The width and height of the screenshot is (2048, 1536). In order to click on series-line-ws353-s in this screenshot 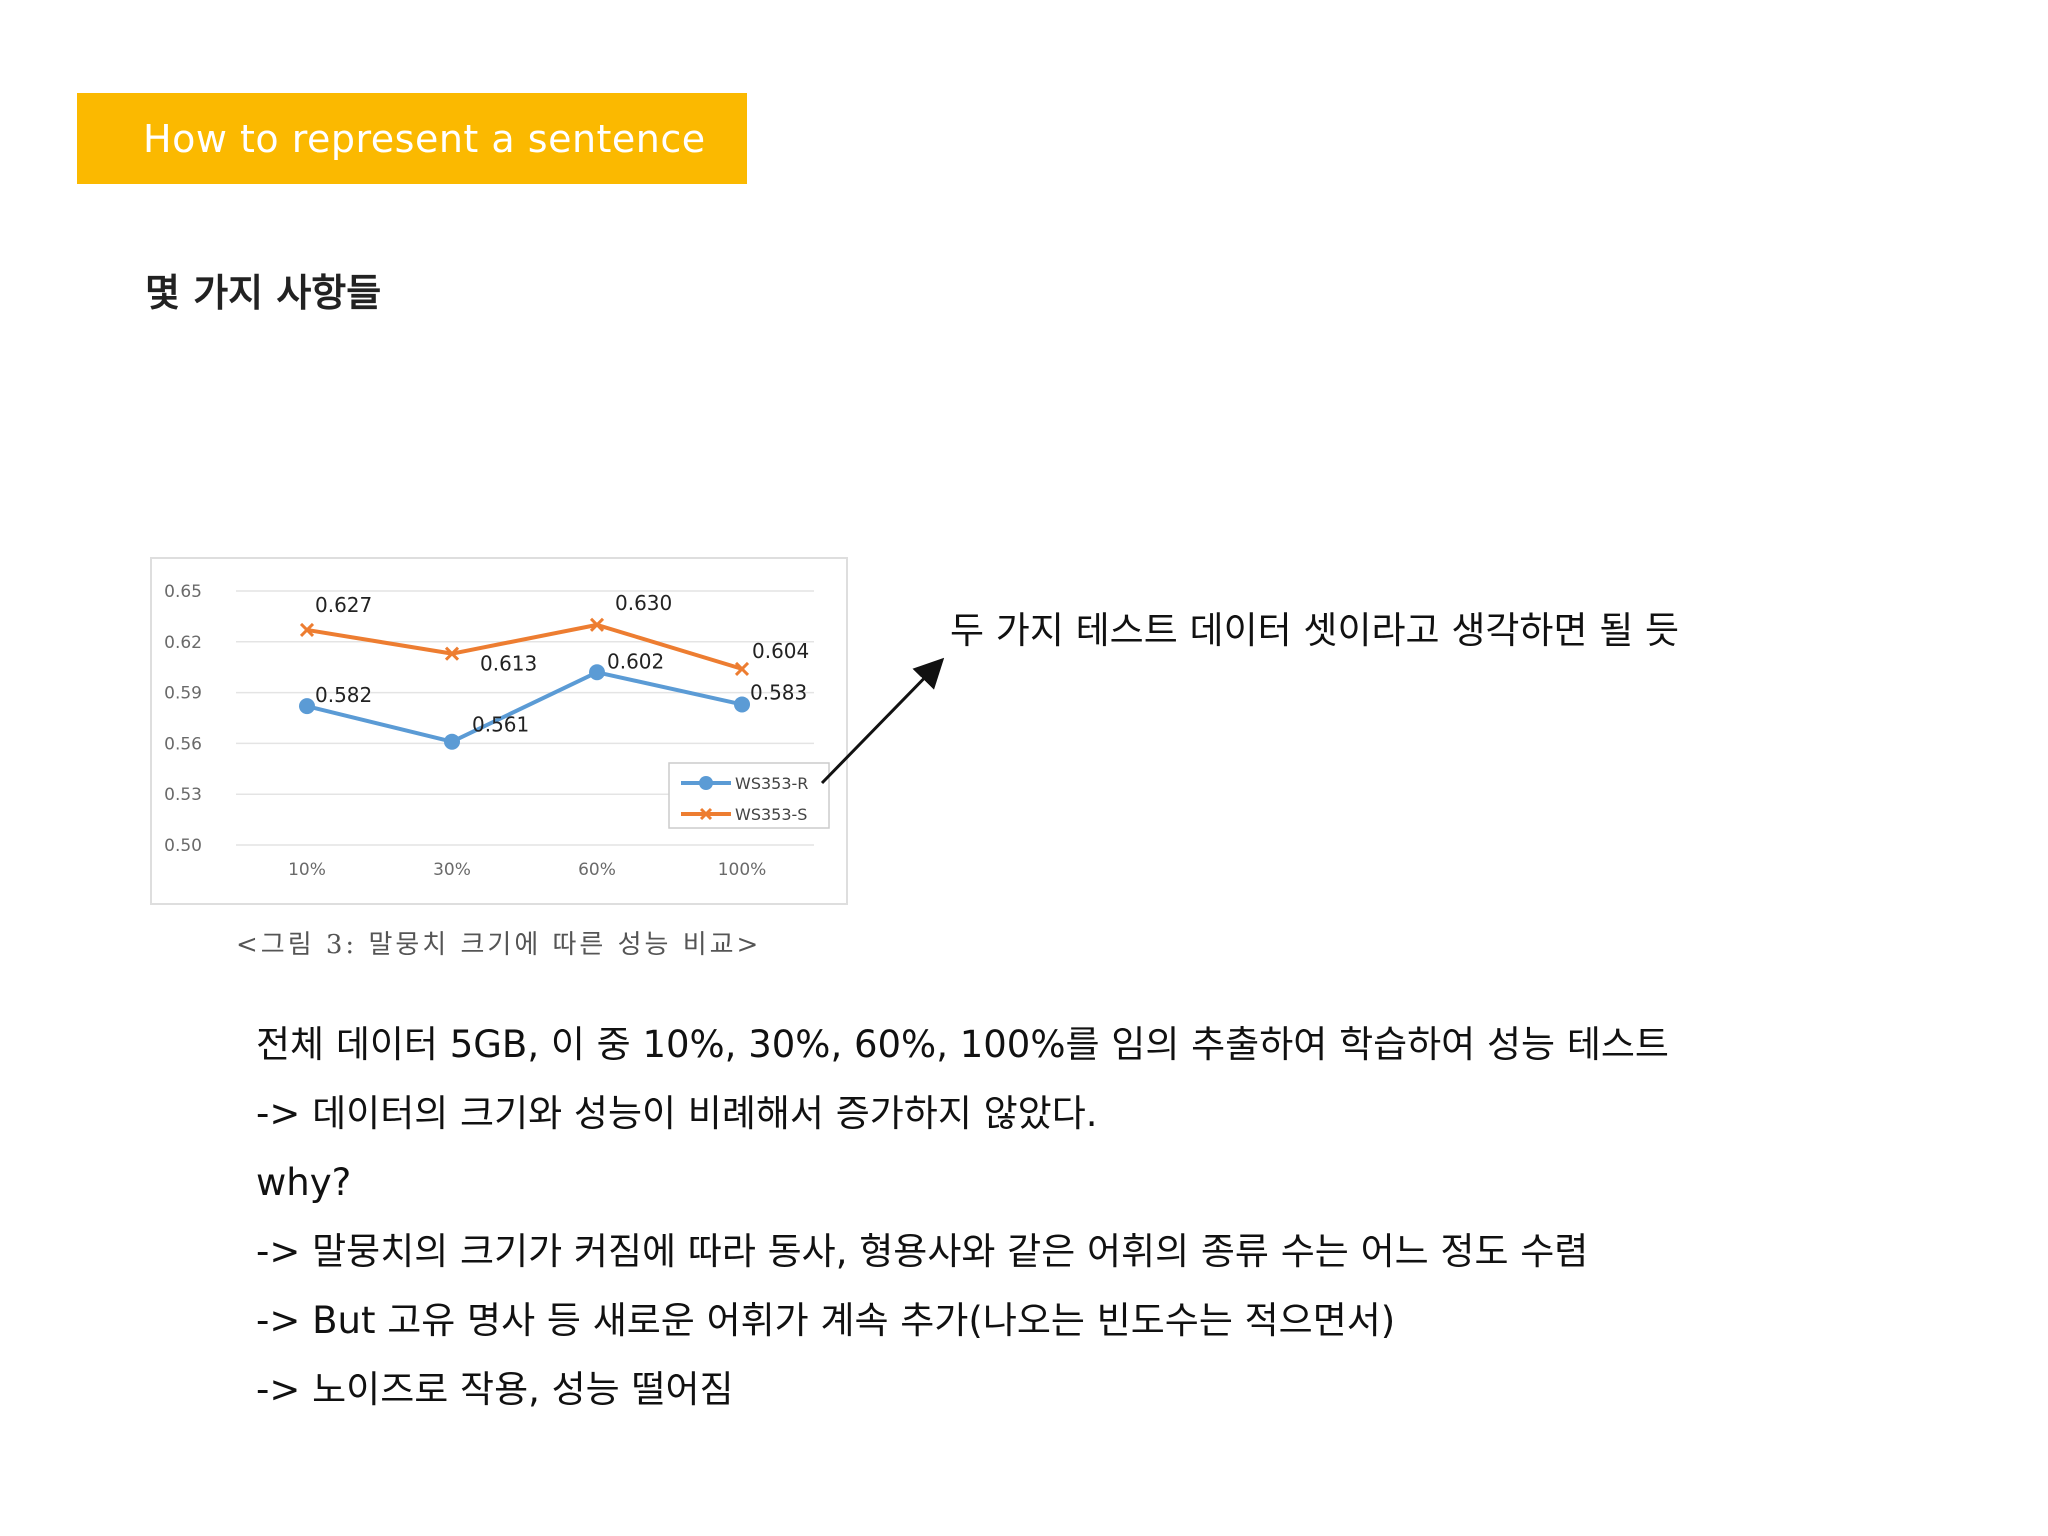, I will do `click(524, 646)`.